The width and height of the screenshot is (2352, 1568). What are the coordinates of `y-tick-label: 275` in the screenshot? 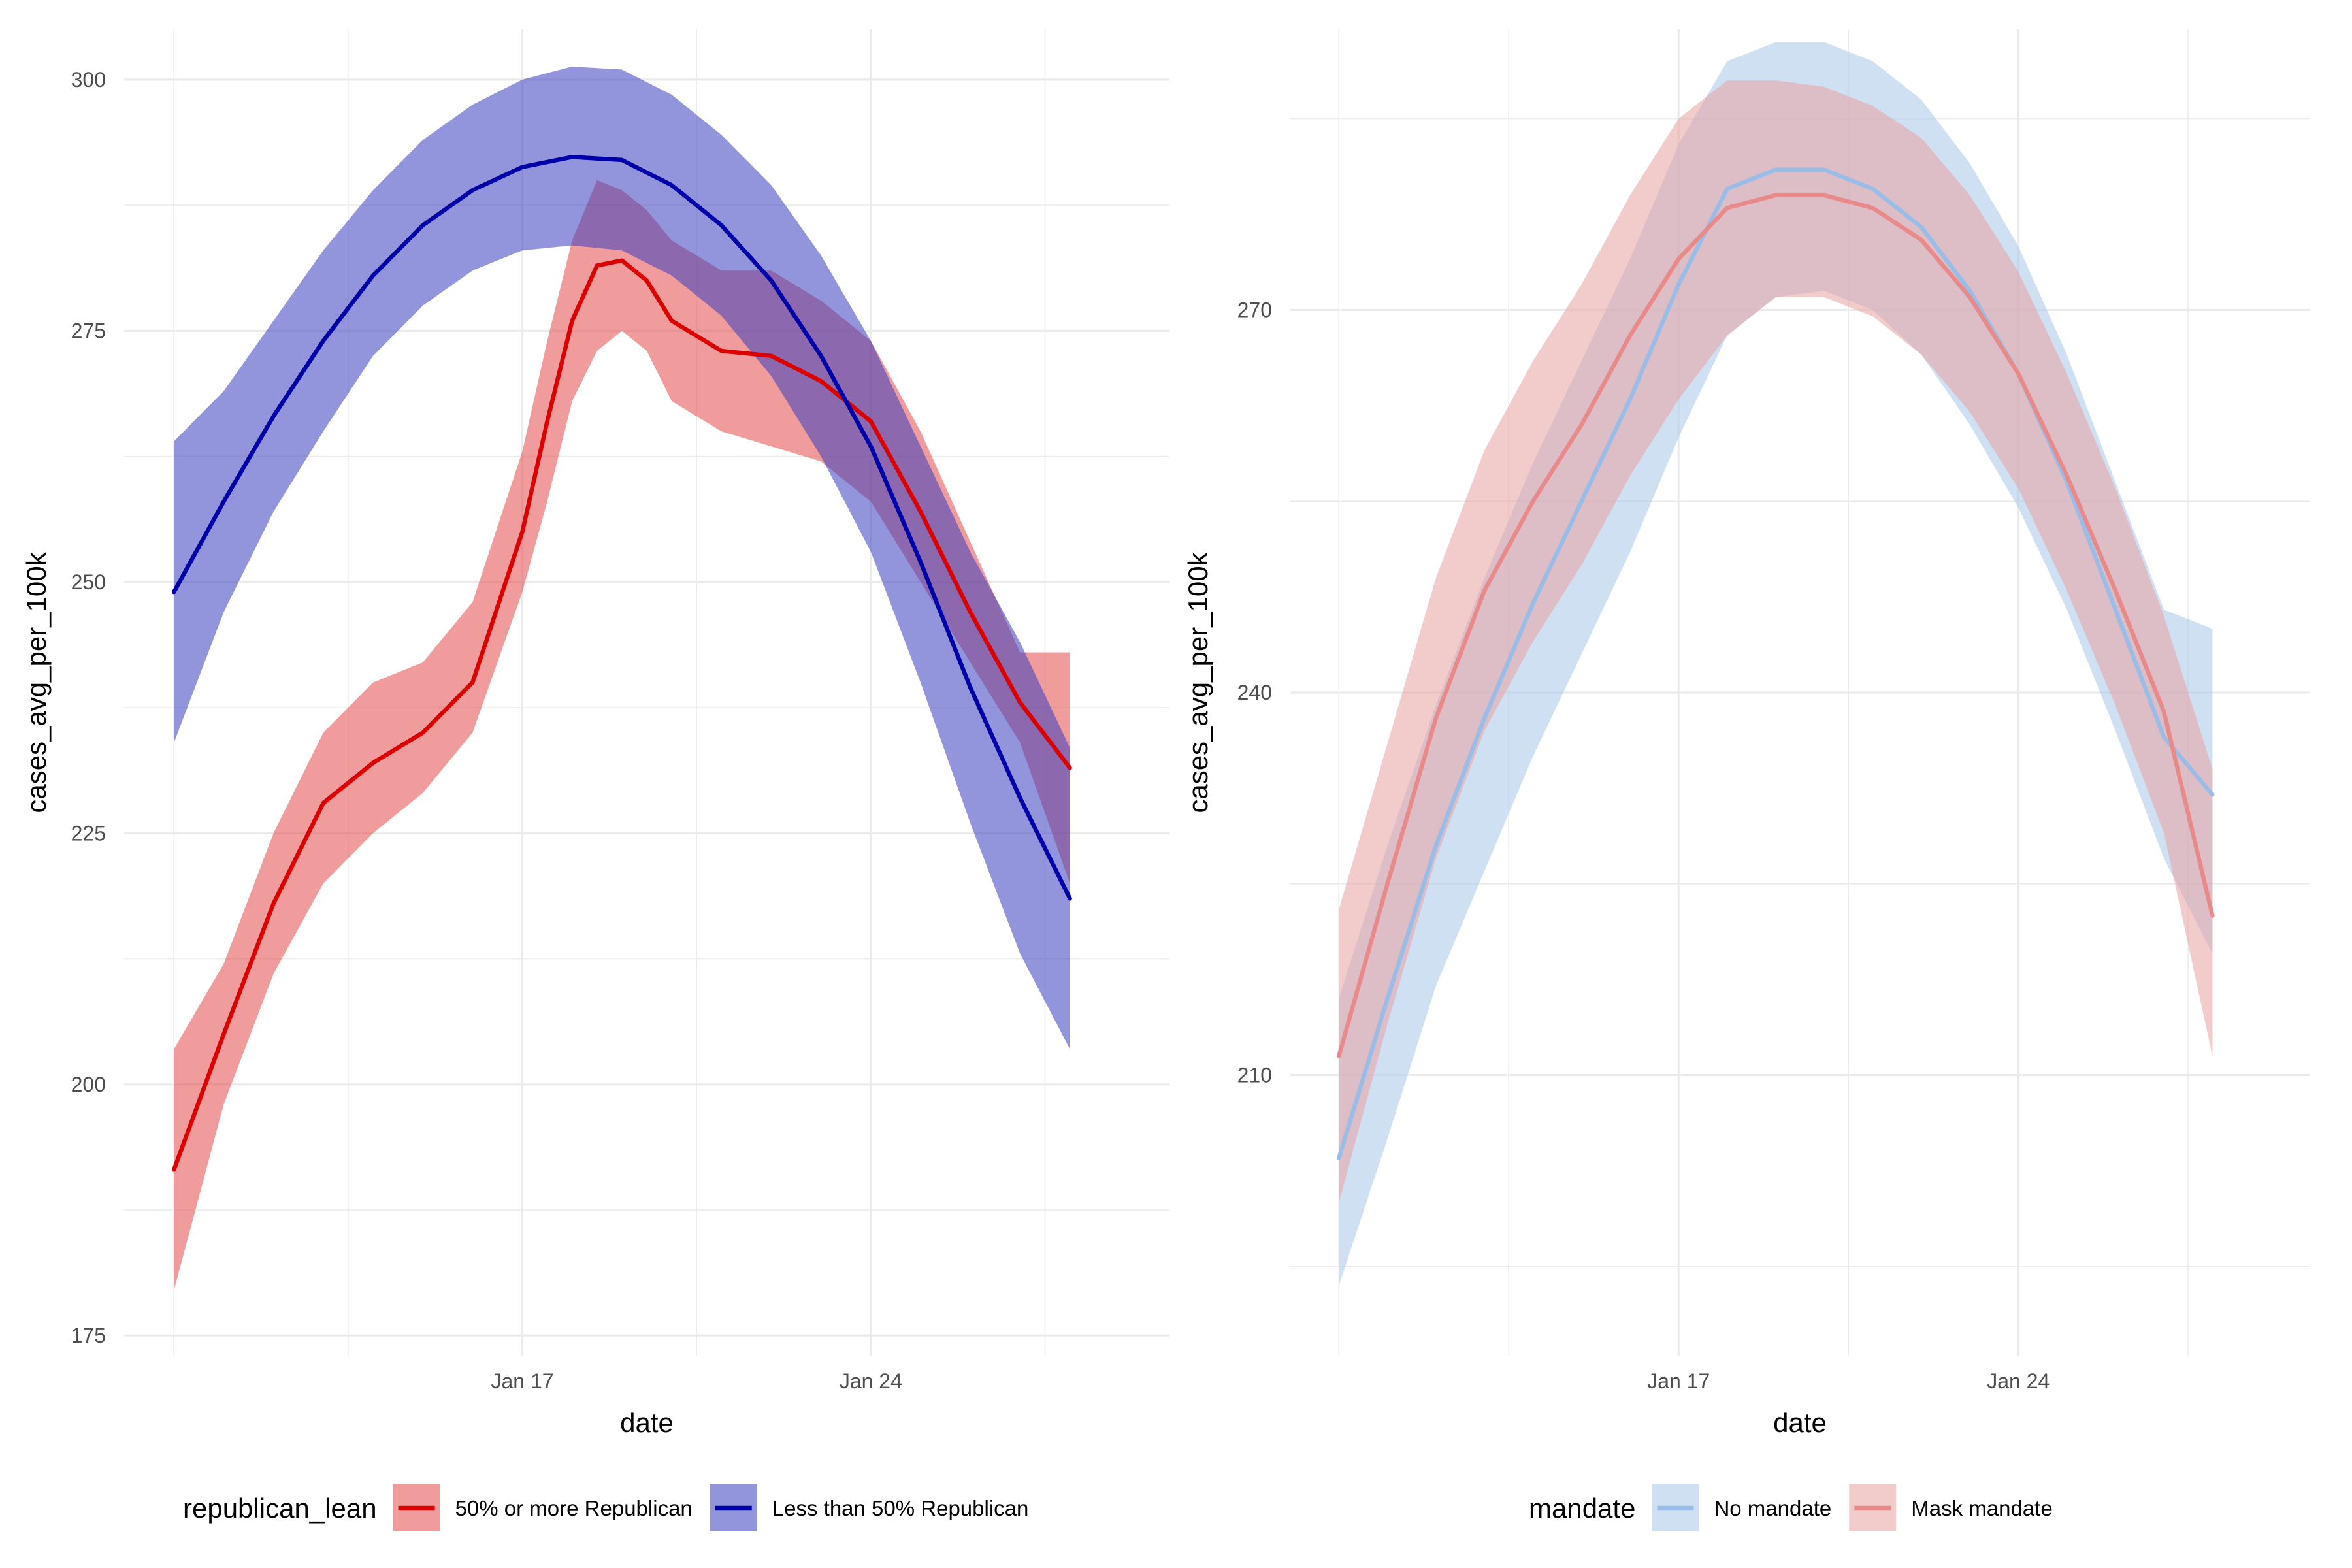 It's located at (88, 330).